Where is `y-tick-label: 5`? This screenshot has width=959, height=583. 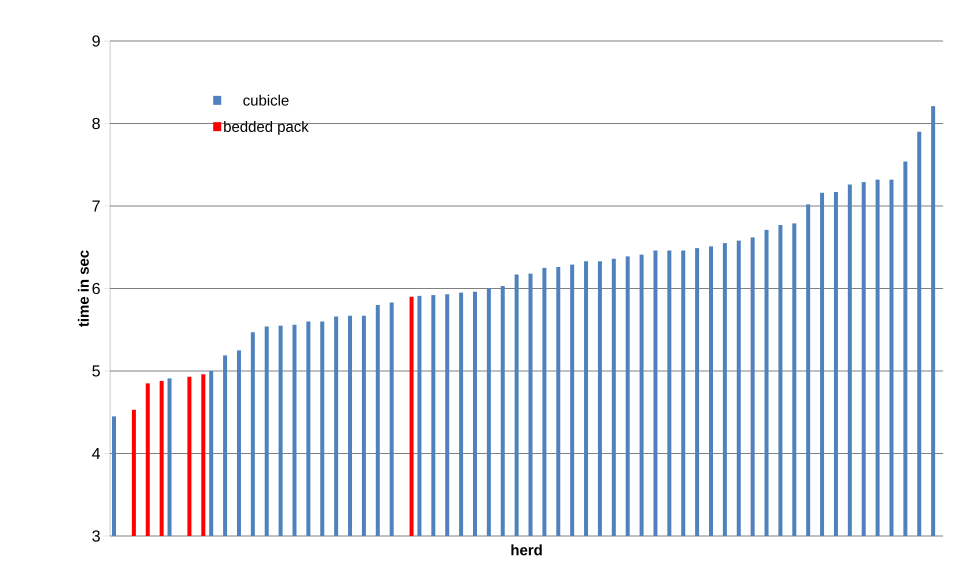
y-tick-label: 5 is located at coordinates (96, 371).